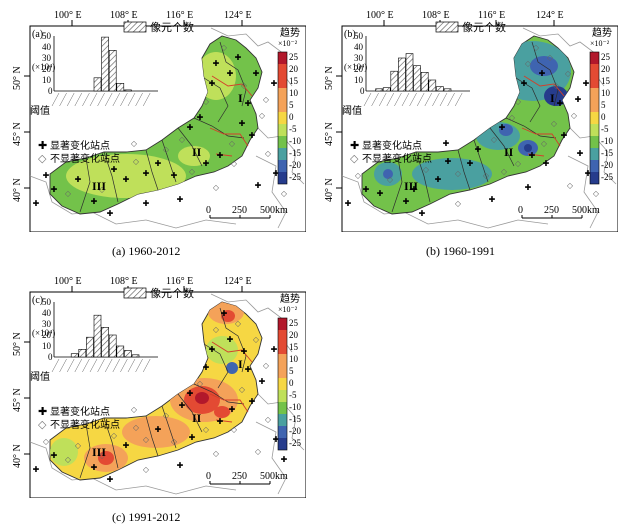  I want to click on lon-label: 116° E, so click(179, 281).